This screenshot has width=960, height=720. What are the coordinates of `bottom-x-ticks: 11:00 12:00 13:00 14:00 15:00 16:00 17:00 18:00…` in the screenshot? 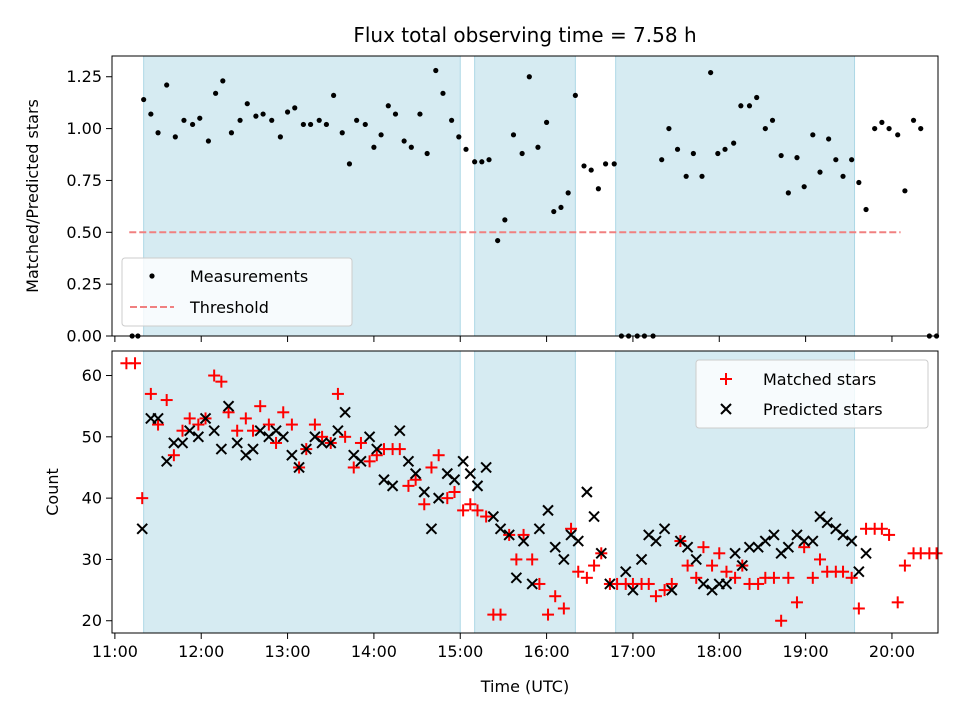 It's located at (503, 647).